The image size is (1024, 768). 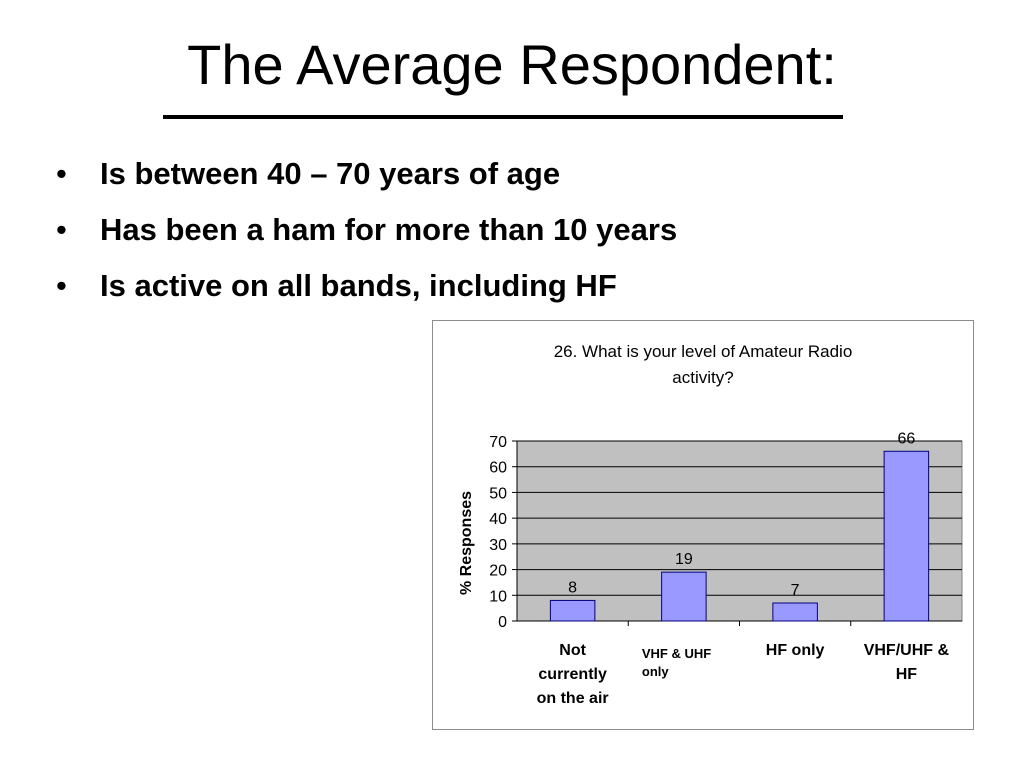 What do you see at coordinates (502, 622) in the screenshot?
I see `y-tick-label: 0` at bounding box center [502, 622].